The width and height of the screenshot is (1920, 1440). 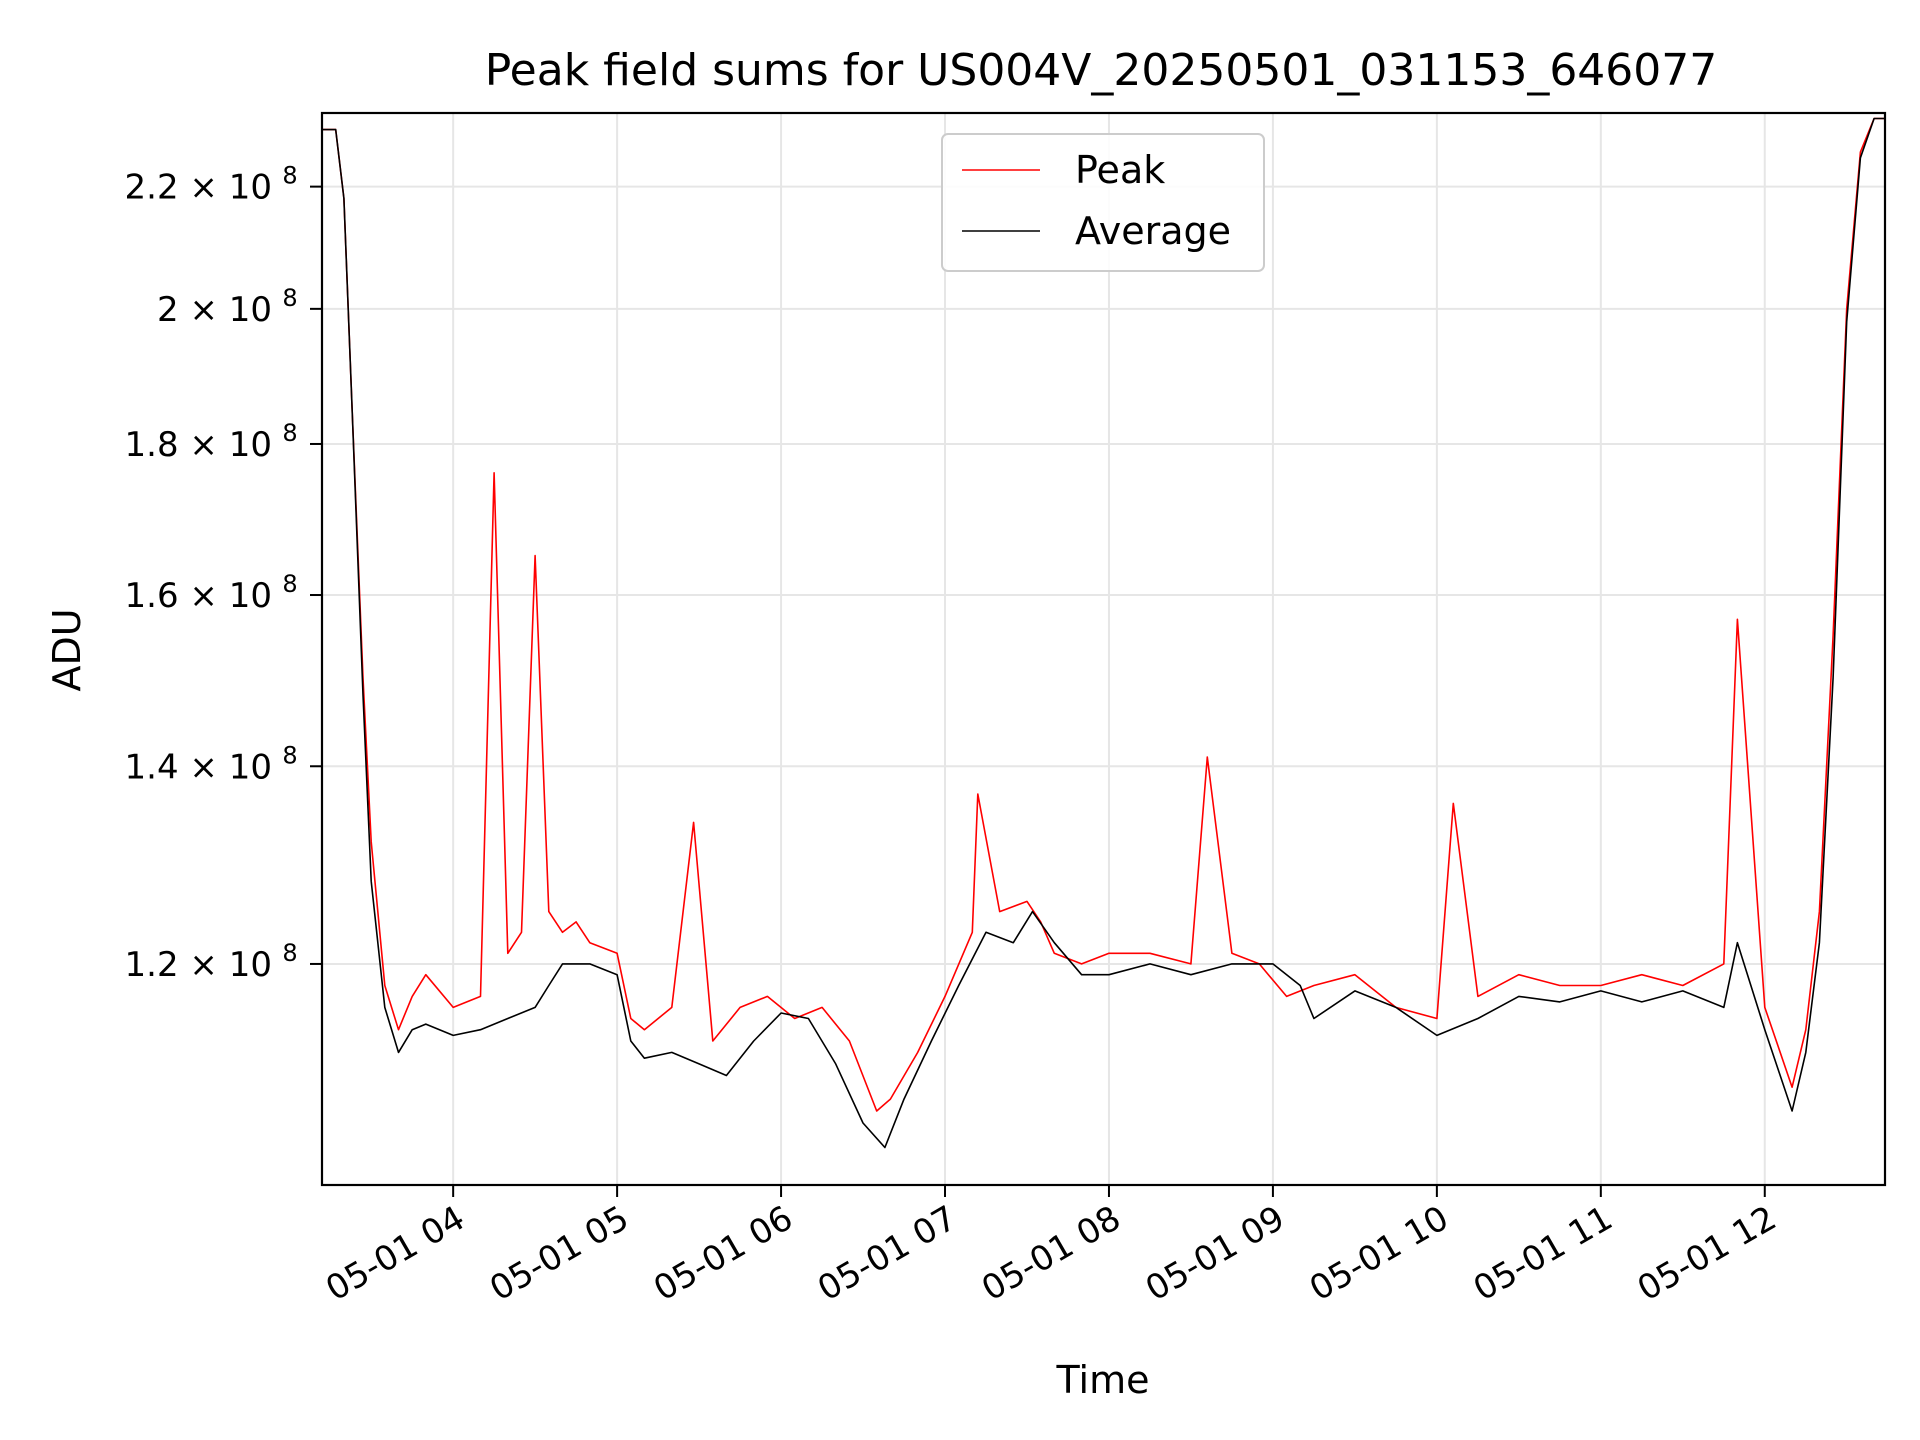 What do you see at coordinates (198, 188) in the screenshot?
I see `y-tick-label: 2.2 × 10` at bounding box center [198, 188].